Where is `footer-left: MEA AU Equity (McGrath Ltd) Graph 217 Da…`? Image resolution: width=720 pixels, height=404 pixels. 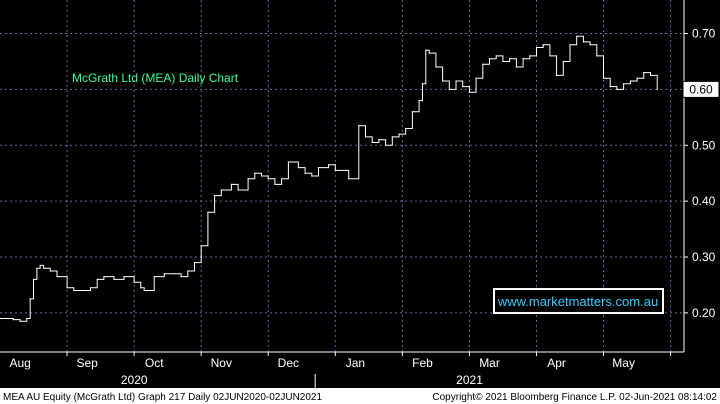 footer-left: MEA AU Equity (McGrath Ltd) Graph 217 Da… is located at coordinates (162, 397).